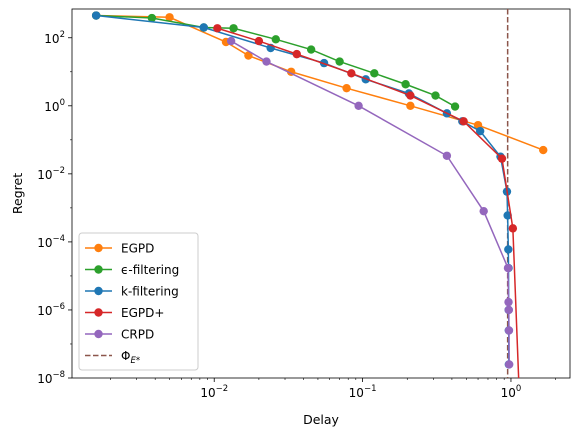 Image resolution: width=578 pixels, height=437 pixels. What do you see at coordinates (119, 335) in the screenshot?
I see `legend-entry: CRPD` at bounding box center [119, 335].